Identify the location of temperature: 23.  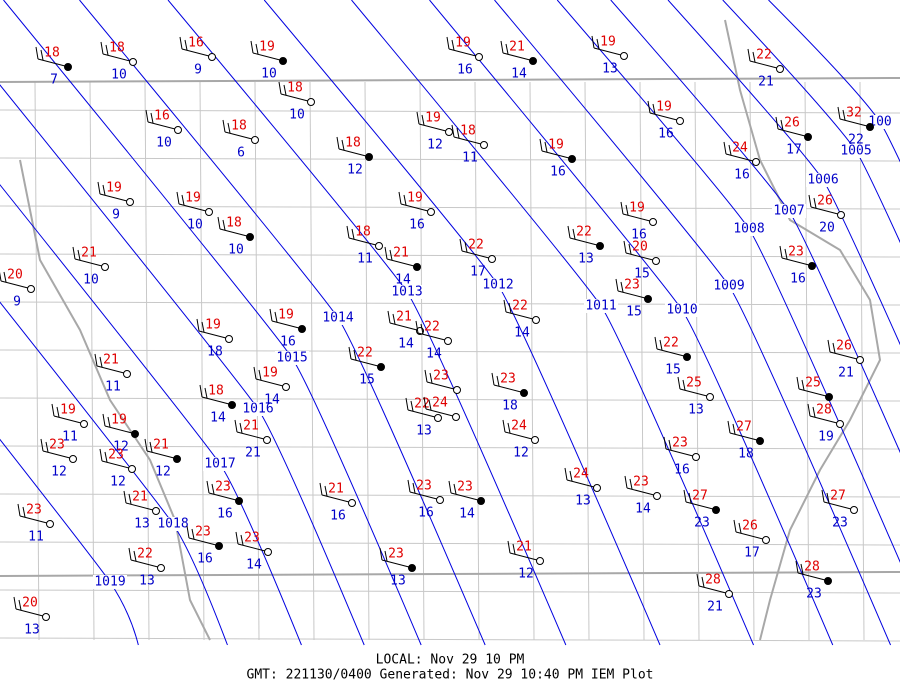
(34, 510).